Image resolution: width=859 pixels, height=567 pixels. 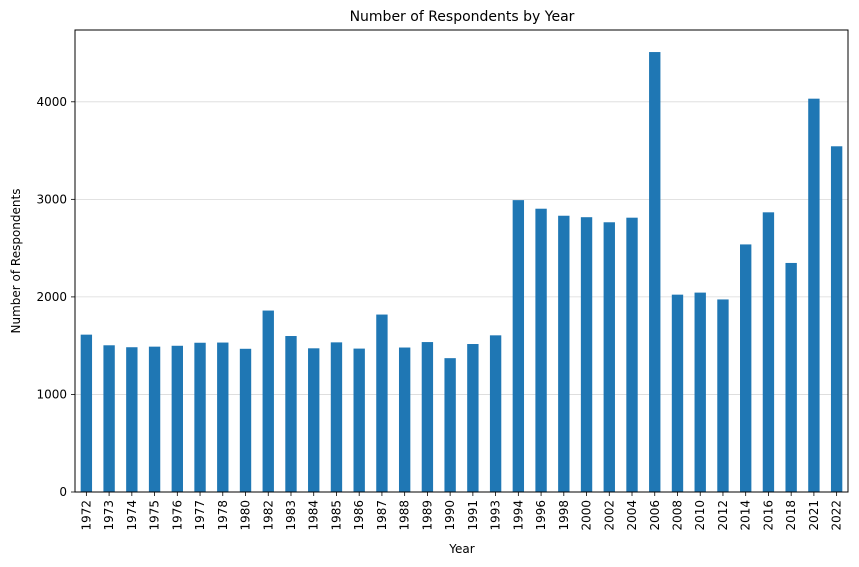 What do you see at coordinates (223, 515) in the screenshot?
I see `x-tick-label: 1978` at bounding box center [223, 515].